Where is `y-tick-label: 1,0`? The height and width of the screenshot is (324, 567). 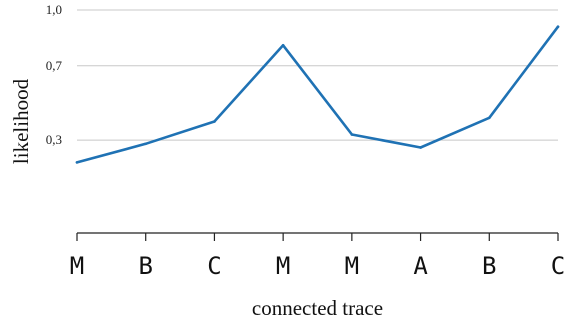 y-tick-label: 1,0 is located at coordinates (54, 9).